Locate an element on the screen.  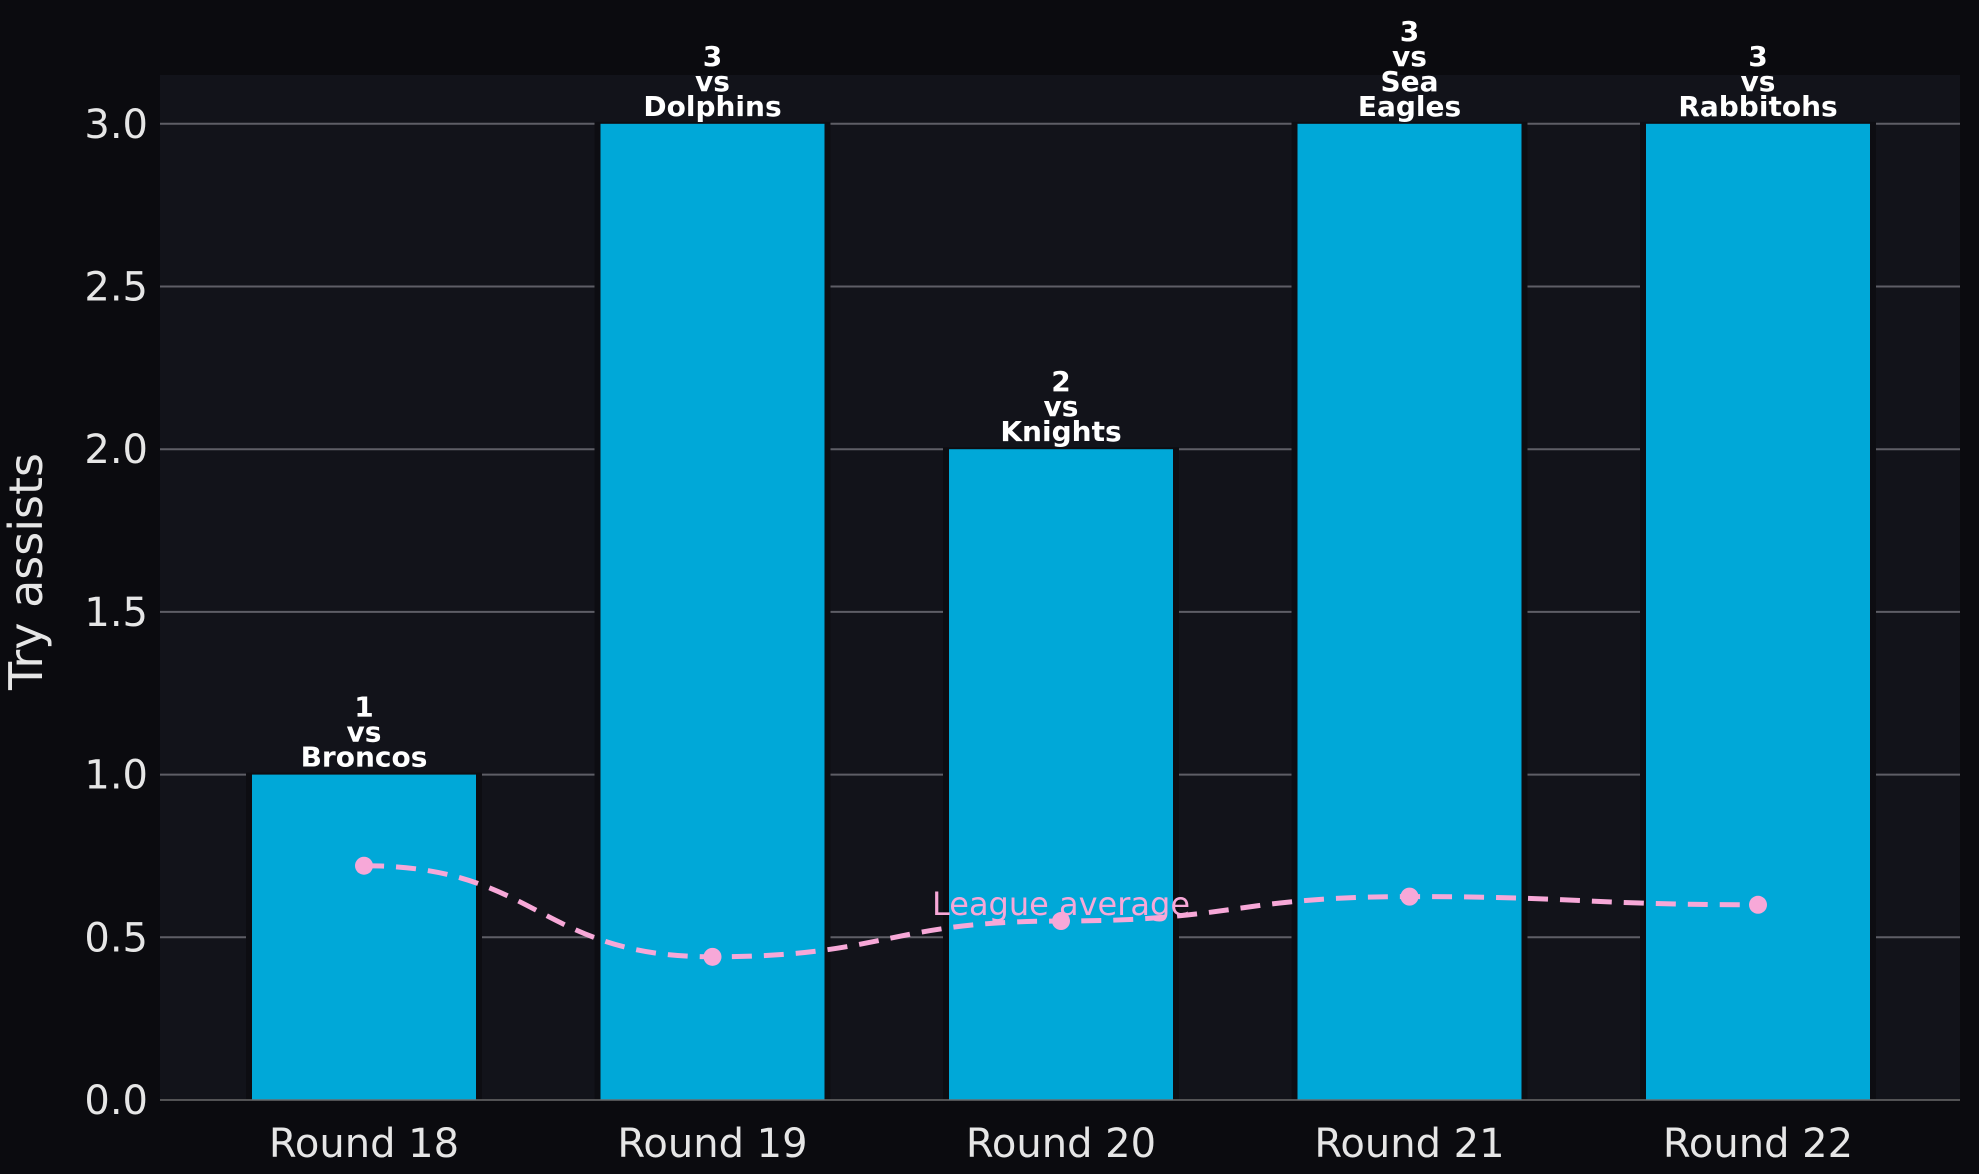
y-tick-labels: 0.0 0.5 1.0 1.5 2.0 2.5 3.0 is located at coordinates (116, 613).